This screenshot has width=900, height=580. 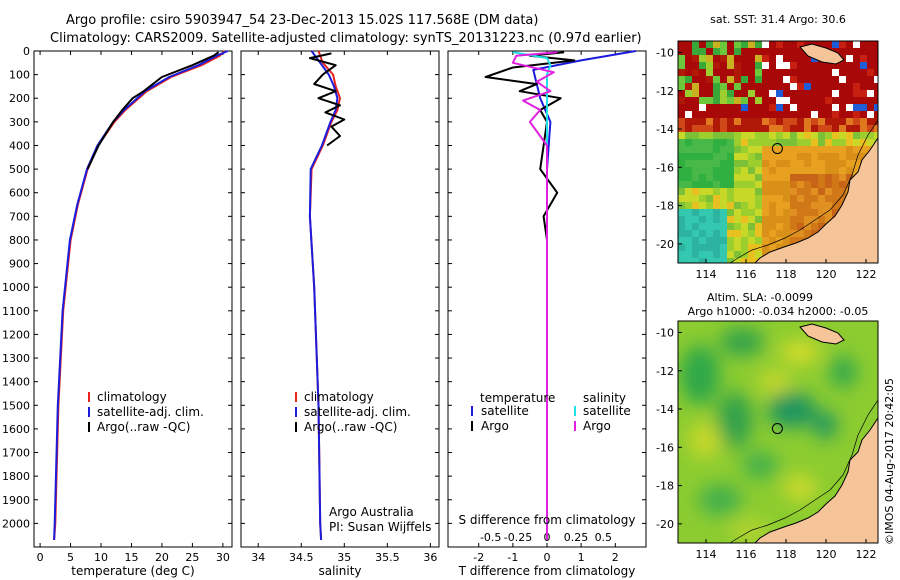 What do you see at coordinates (16, 476) in the screenshot?
I see `y-tick-label: 1800` at bounding box center [16, 476].